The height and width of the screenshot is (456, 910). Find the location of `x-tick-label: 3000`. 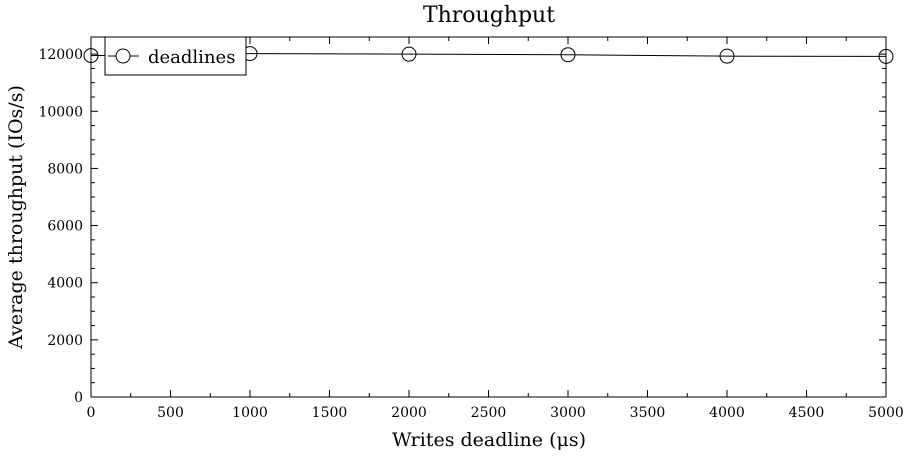

x-tick-label: 3000 is located at coordinates (568, 413).